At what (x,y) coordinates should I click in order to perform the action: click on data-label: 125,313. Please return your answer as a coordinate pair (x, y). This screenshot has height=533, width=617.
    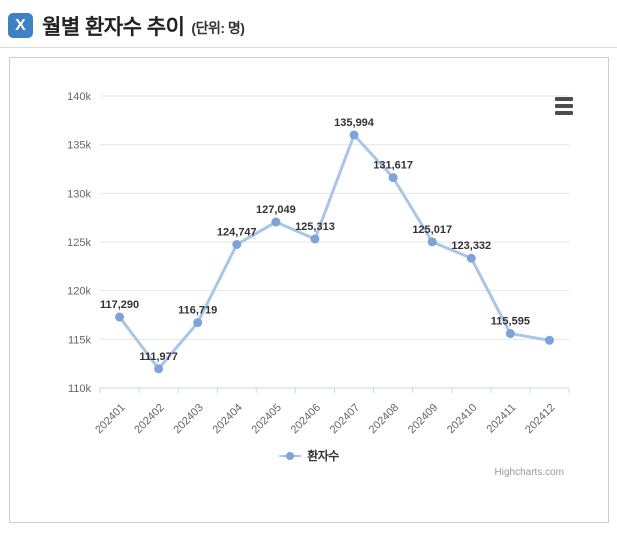
    Looking at the image, I should click on (315, 227).